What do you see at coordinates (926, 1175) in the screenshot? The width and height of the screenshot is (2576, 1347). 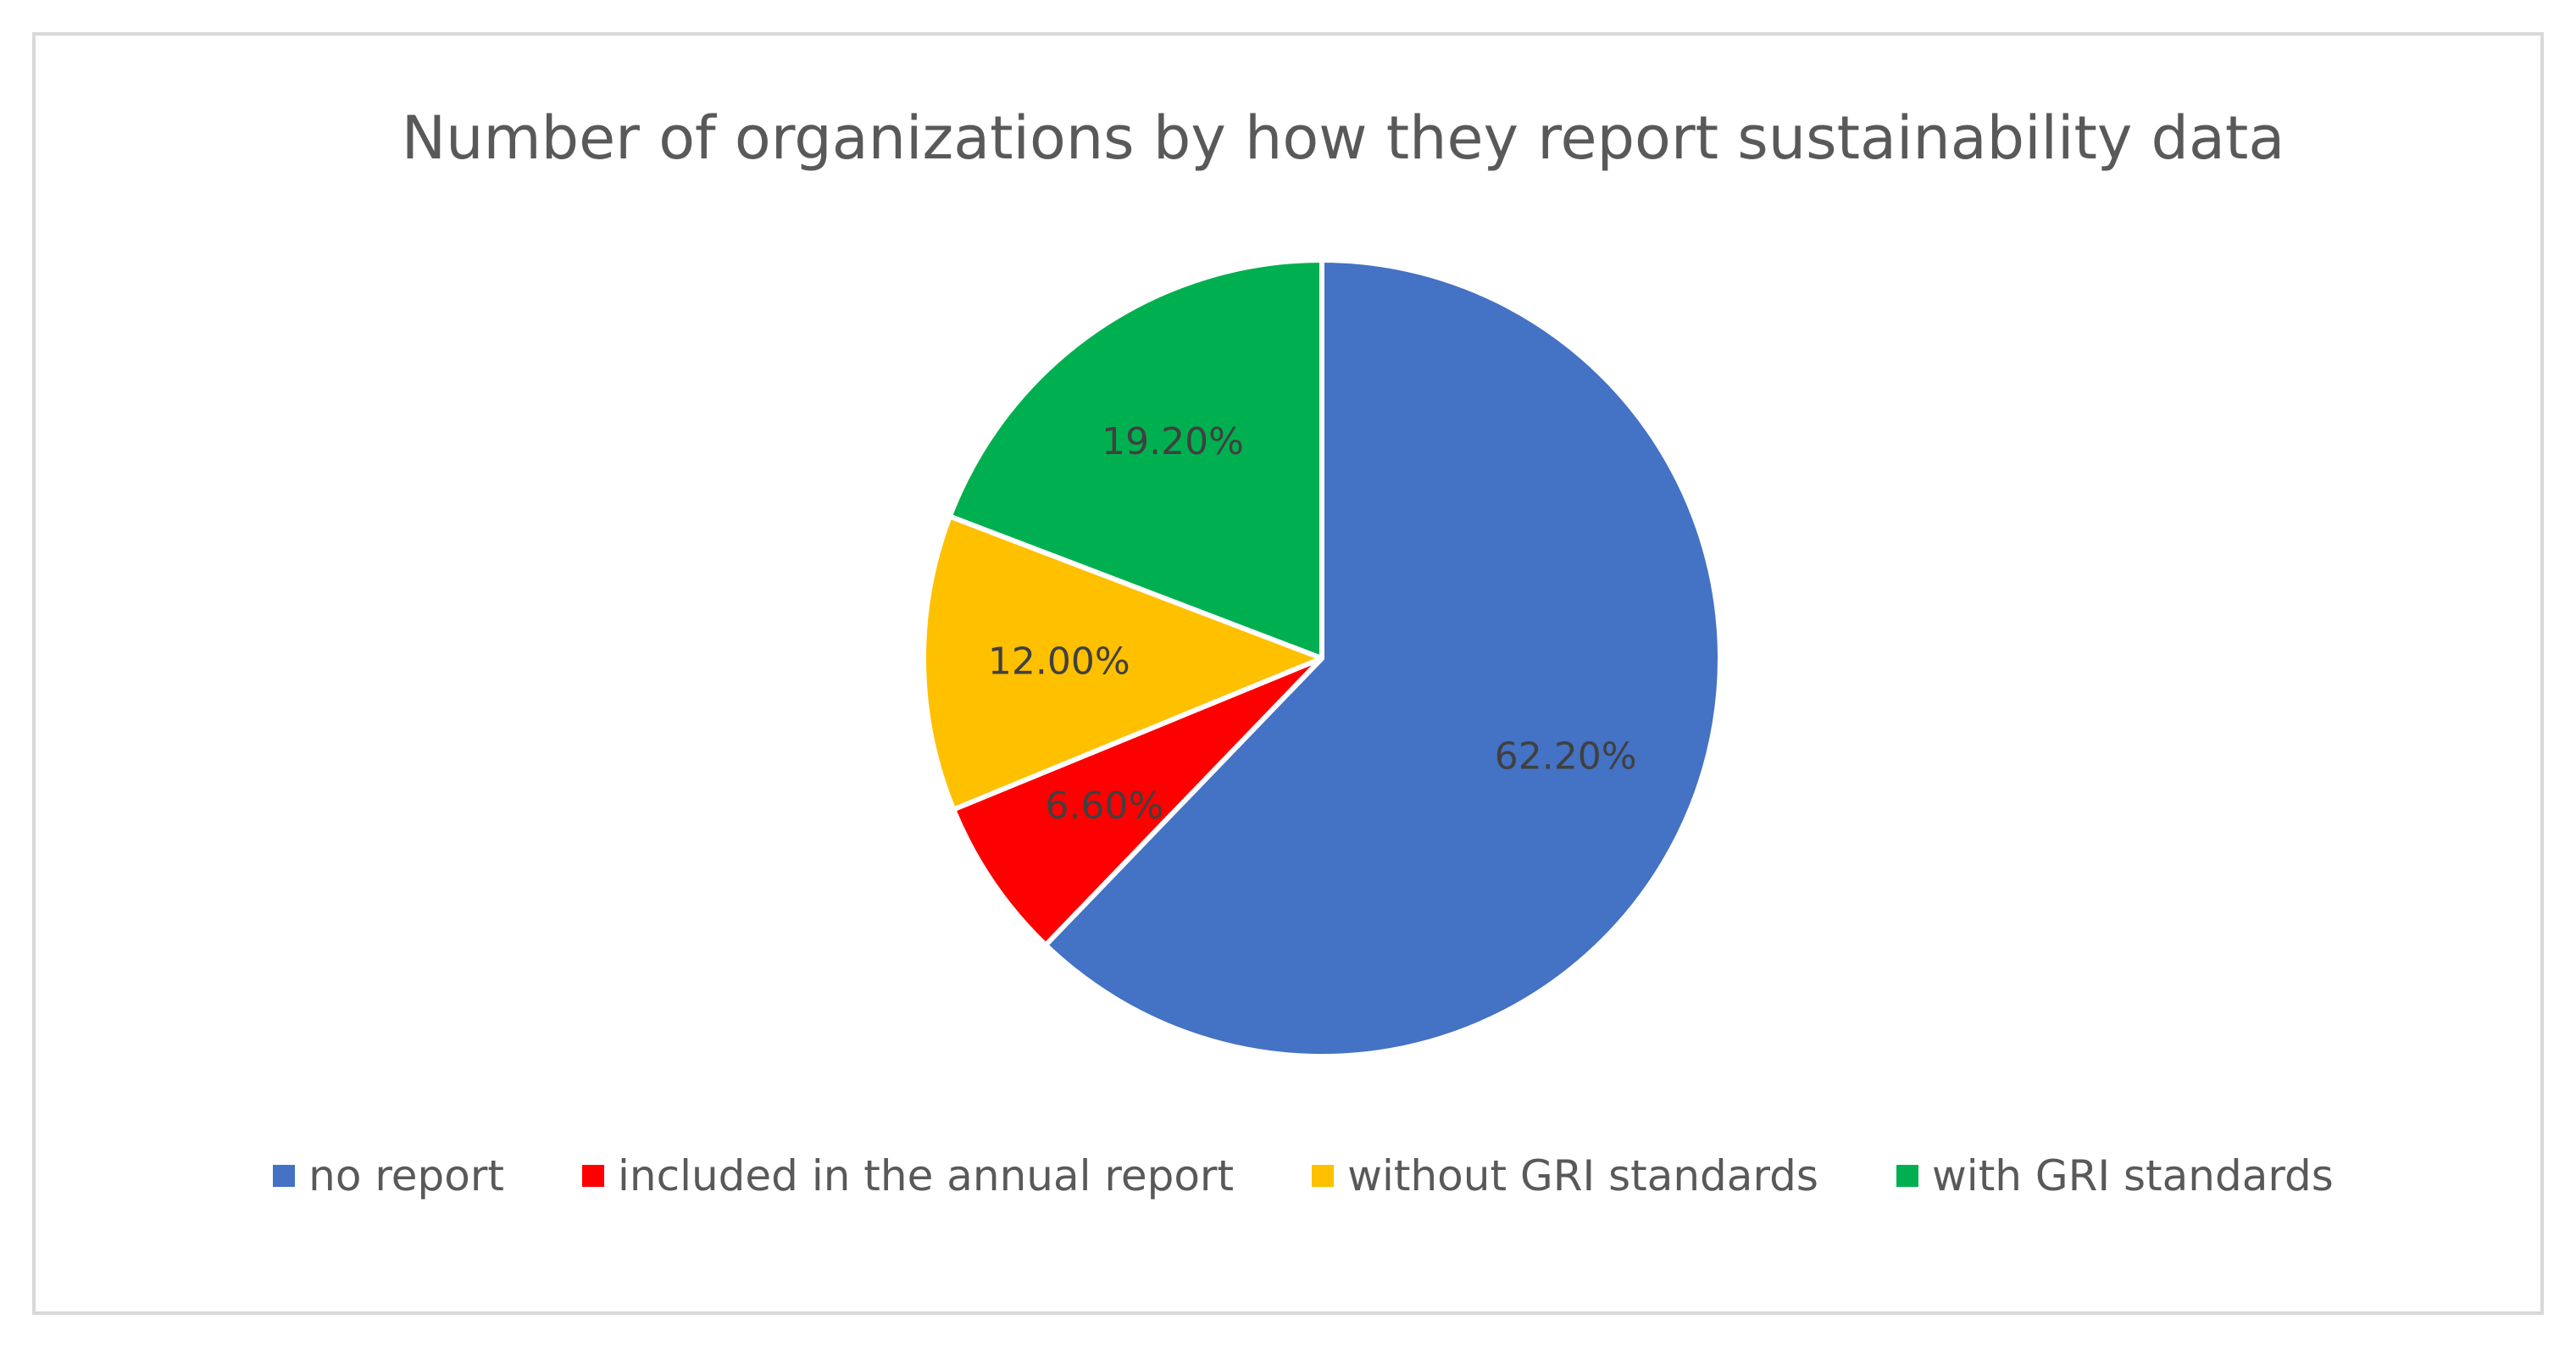 I see `legend-label: included in the annual report` at bounding box center [926, 1175].